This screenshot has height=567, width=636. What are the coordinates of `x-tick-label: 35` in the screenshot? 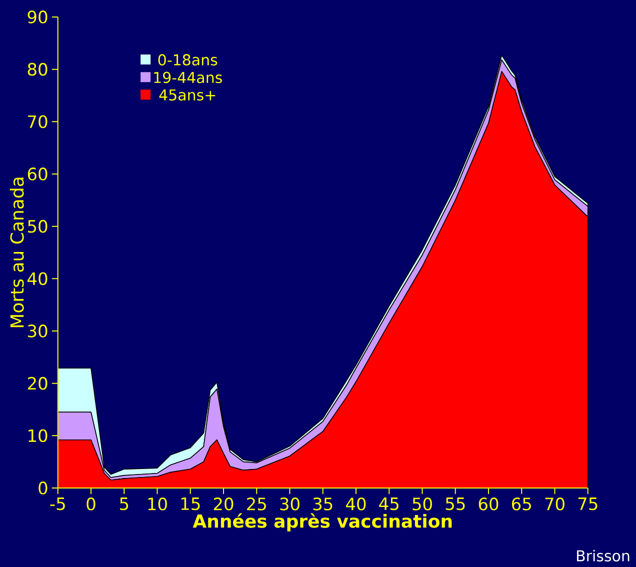 It's located at (322, 504).